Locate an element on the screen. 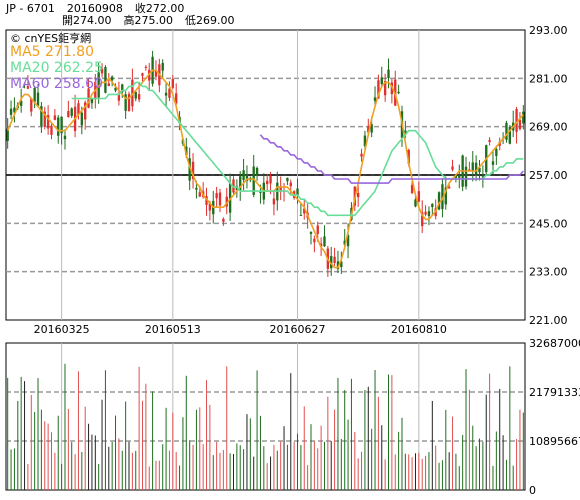 This screenshot has width=580, height=500. volume-tick-label: 21791333 is located at coordinates (554, 392).